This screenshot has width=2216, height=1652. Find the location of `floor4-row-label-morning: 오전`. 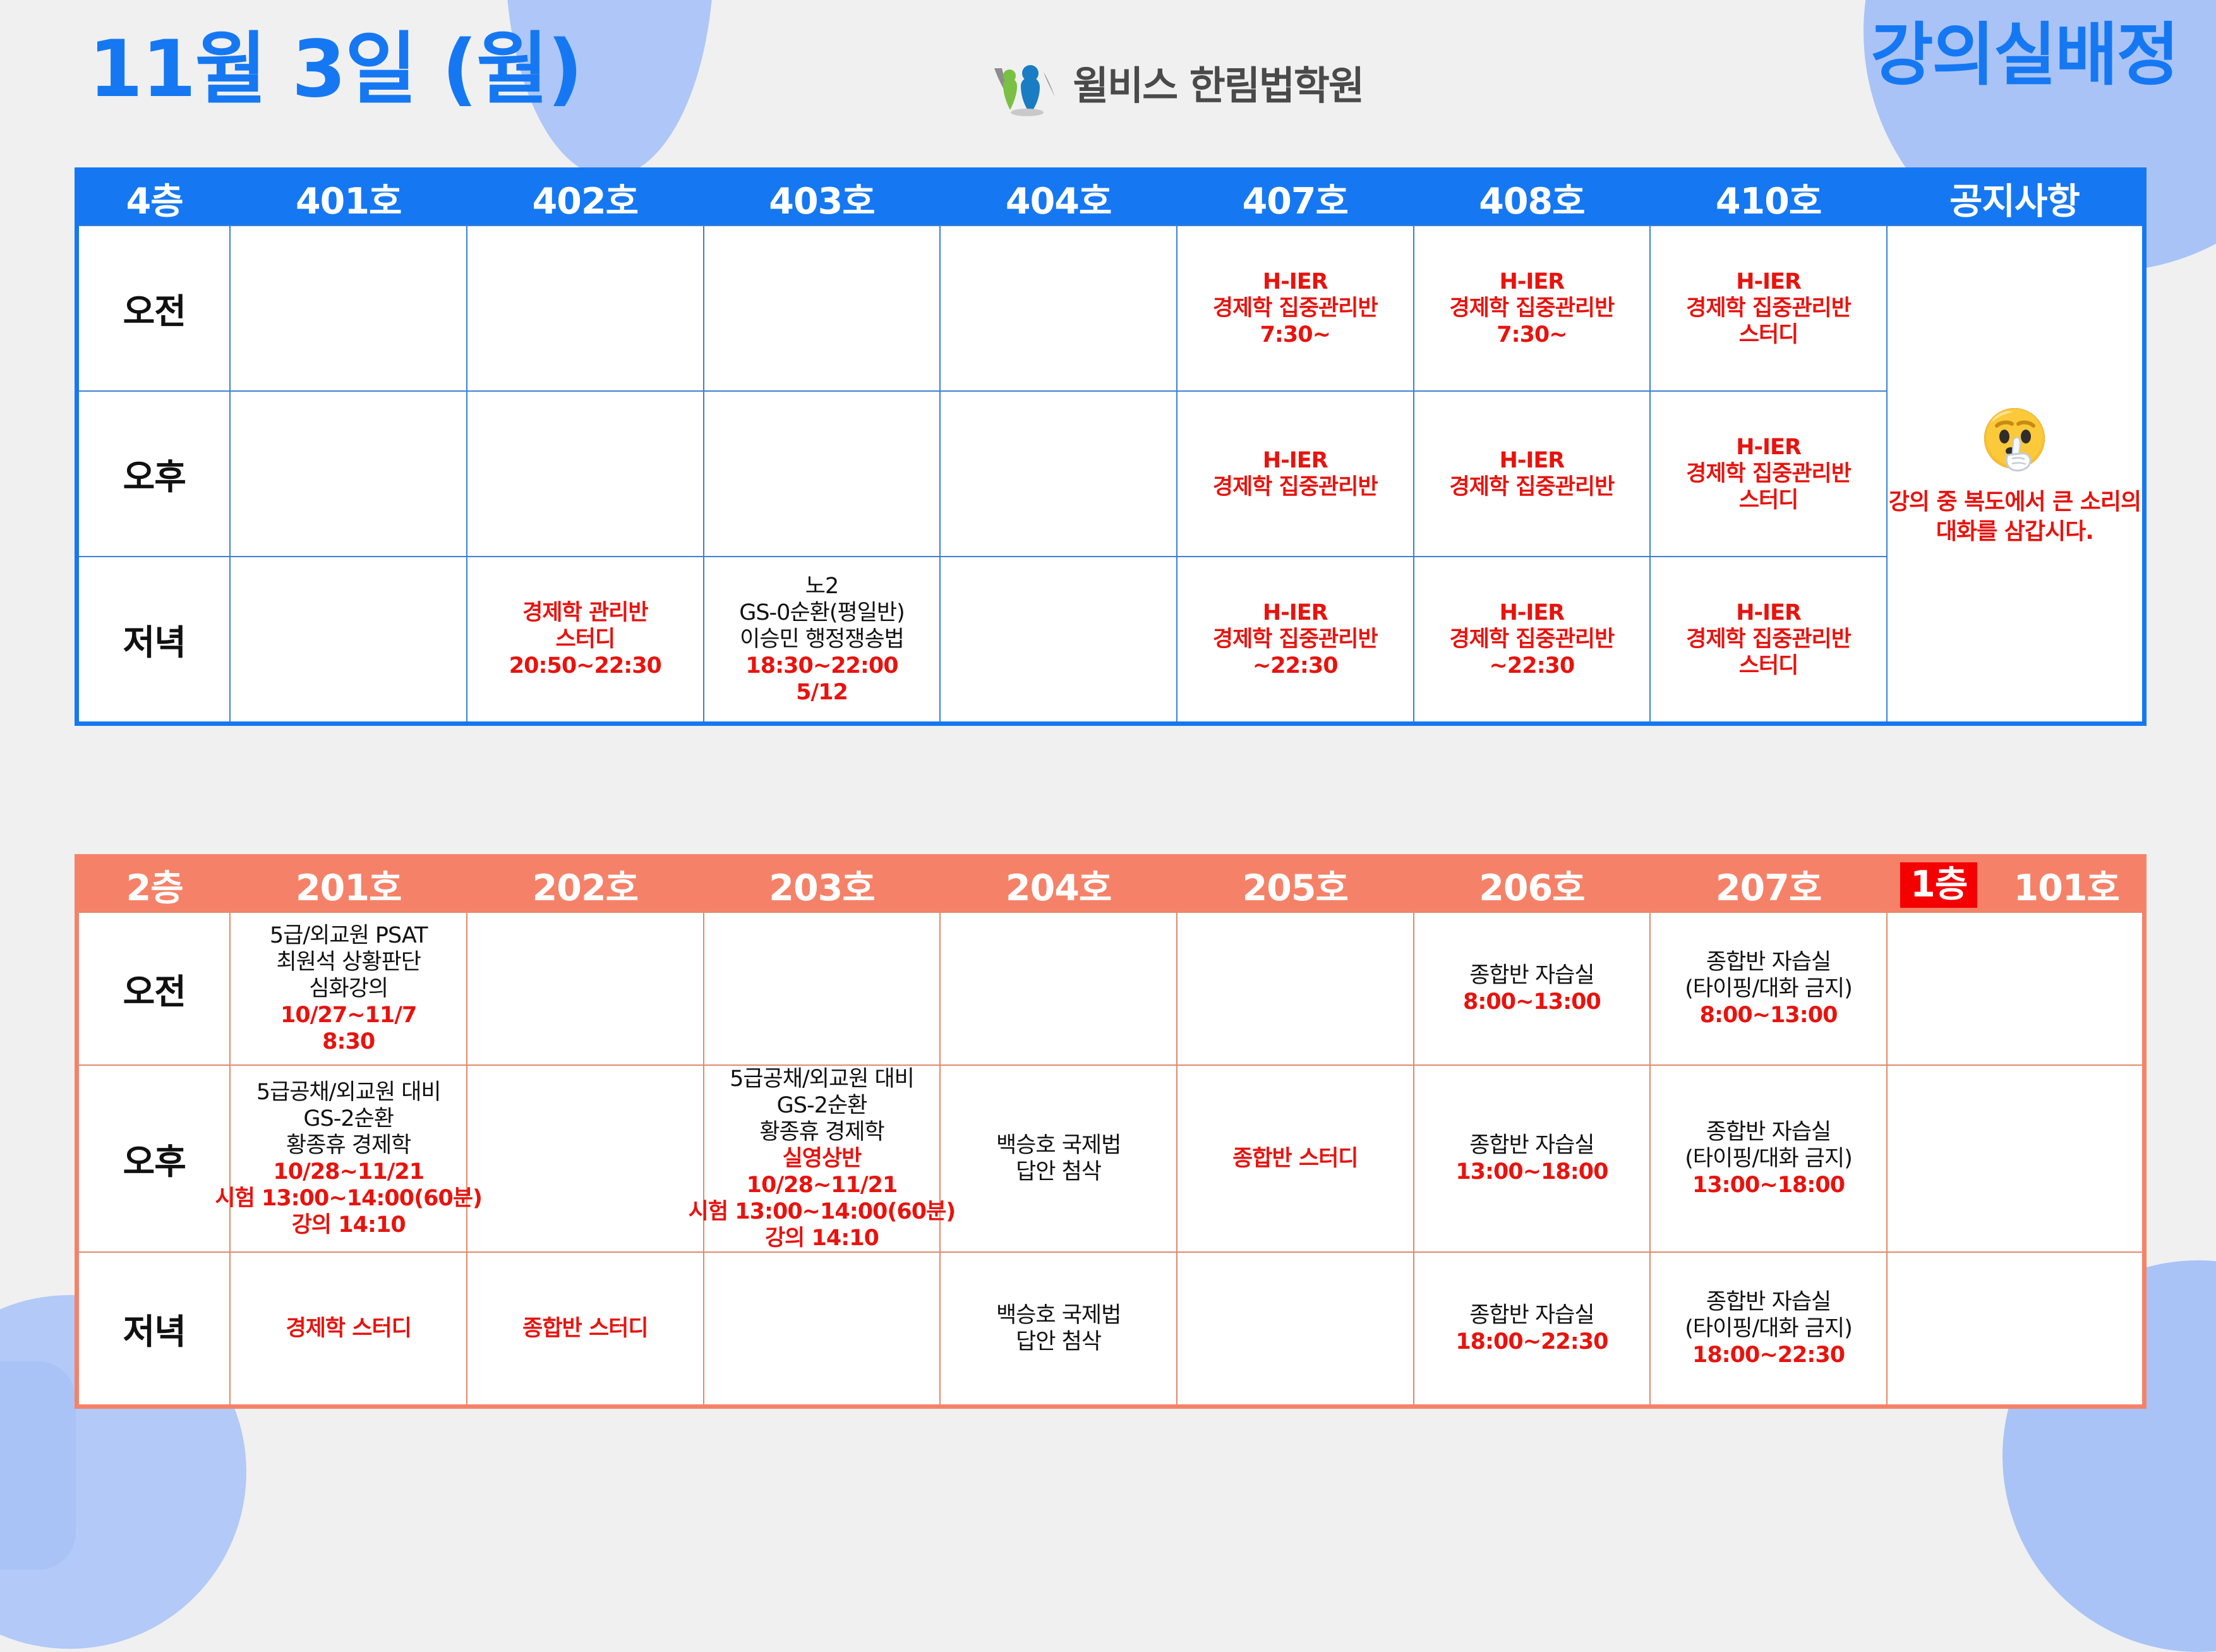

floor4-row-label-morning: 오전 is located at coordinates (153, 308).